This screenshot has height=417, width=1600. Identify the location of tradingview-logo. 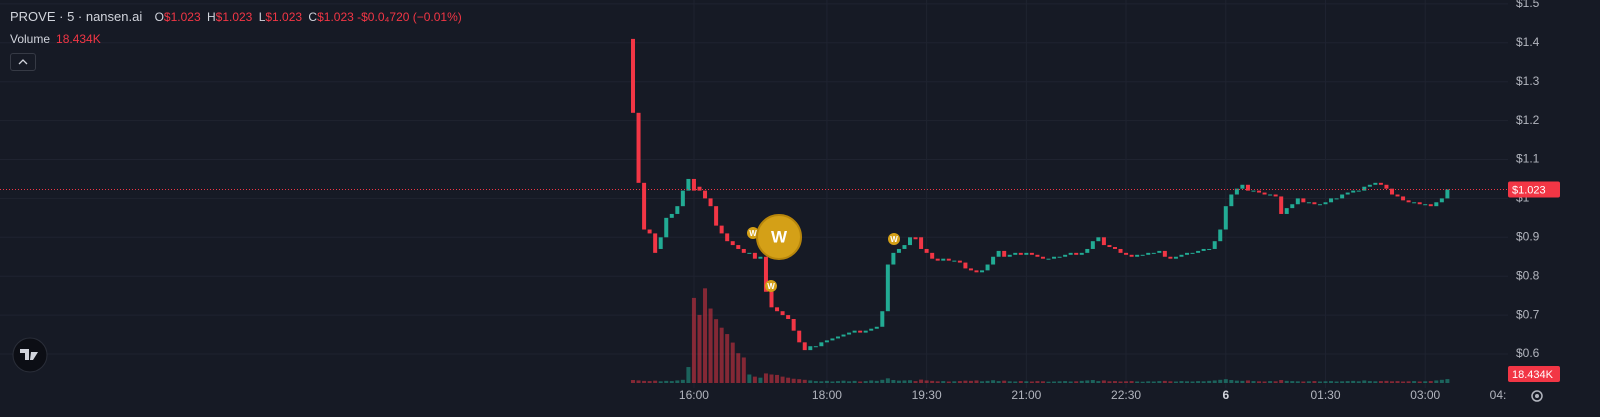
(30, 355).